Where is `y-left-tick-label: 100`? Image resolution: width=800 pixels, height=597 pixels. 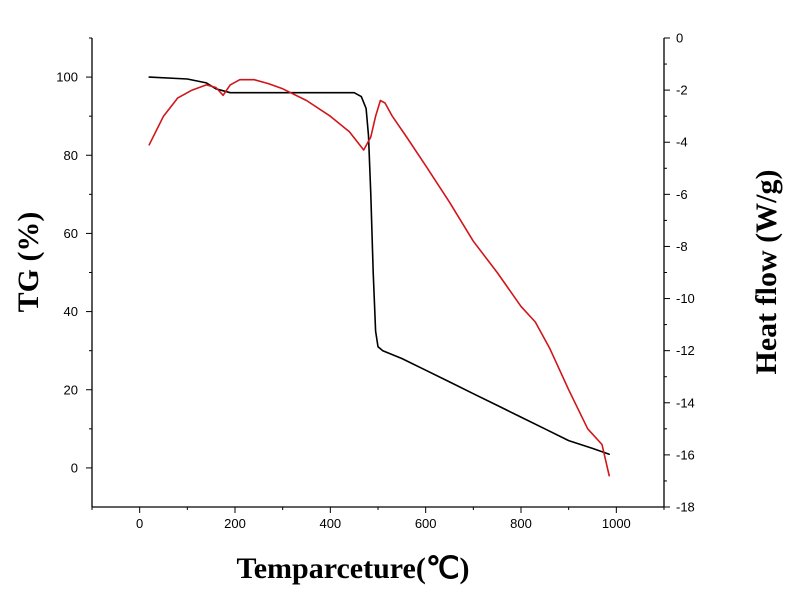 y-left-tick-label: 100 is located at coordinates (67, 77).